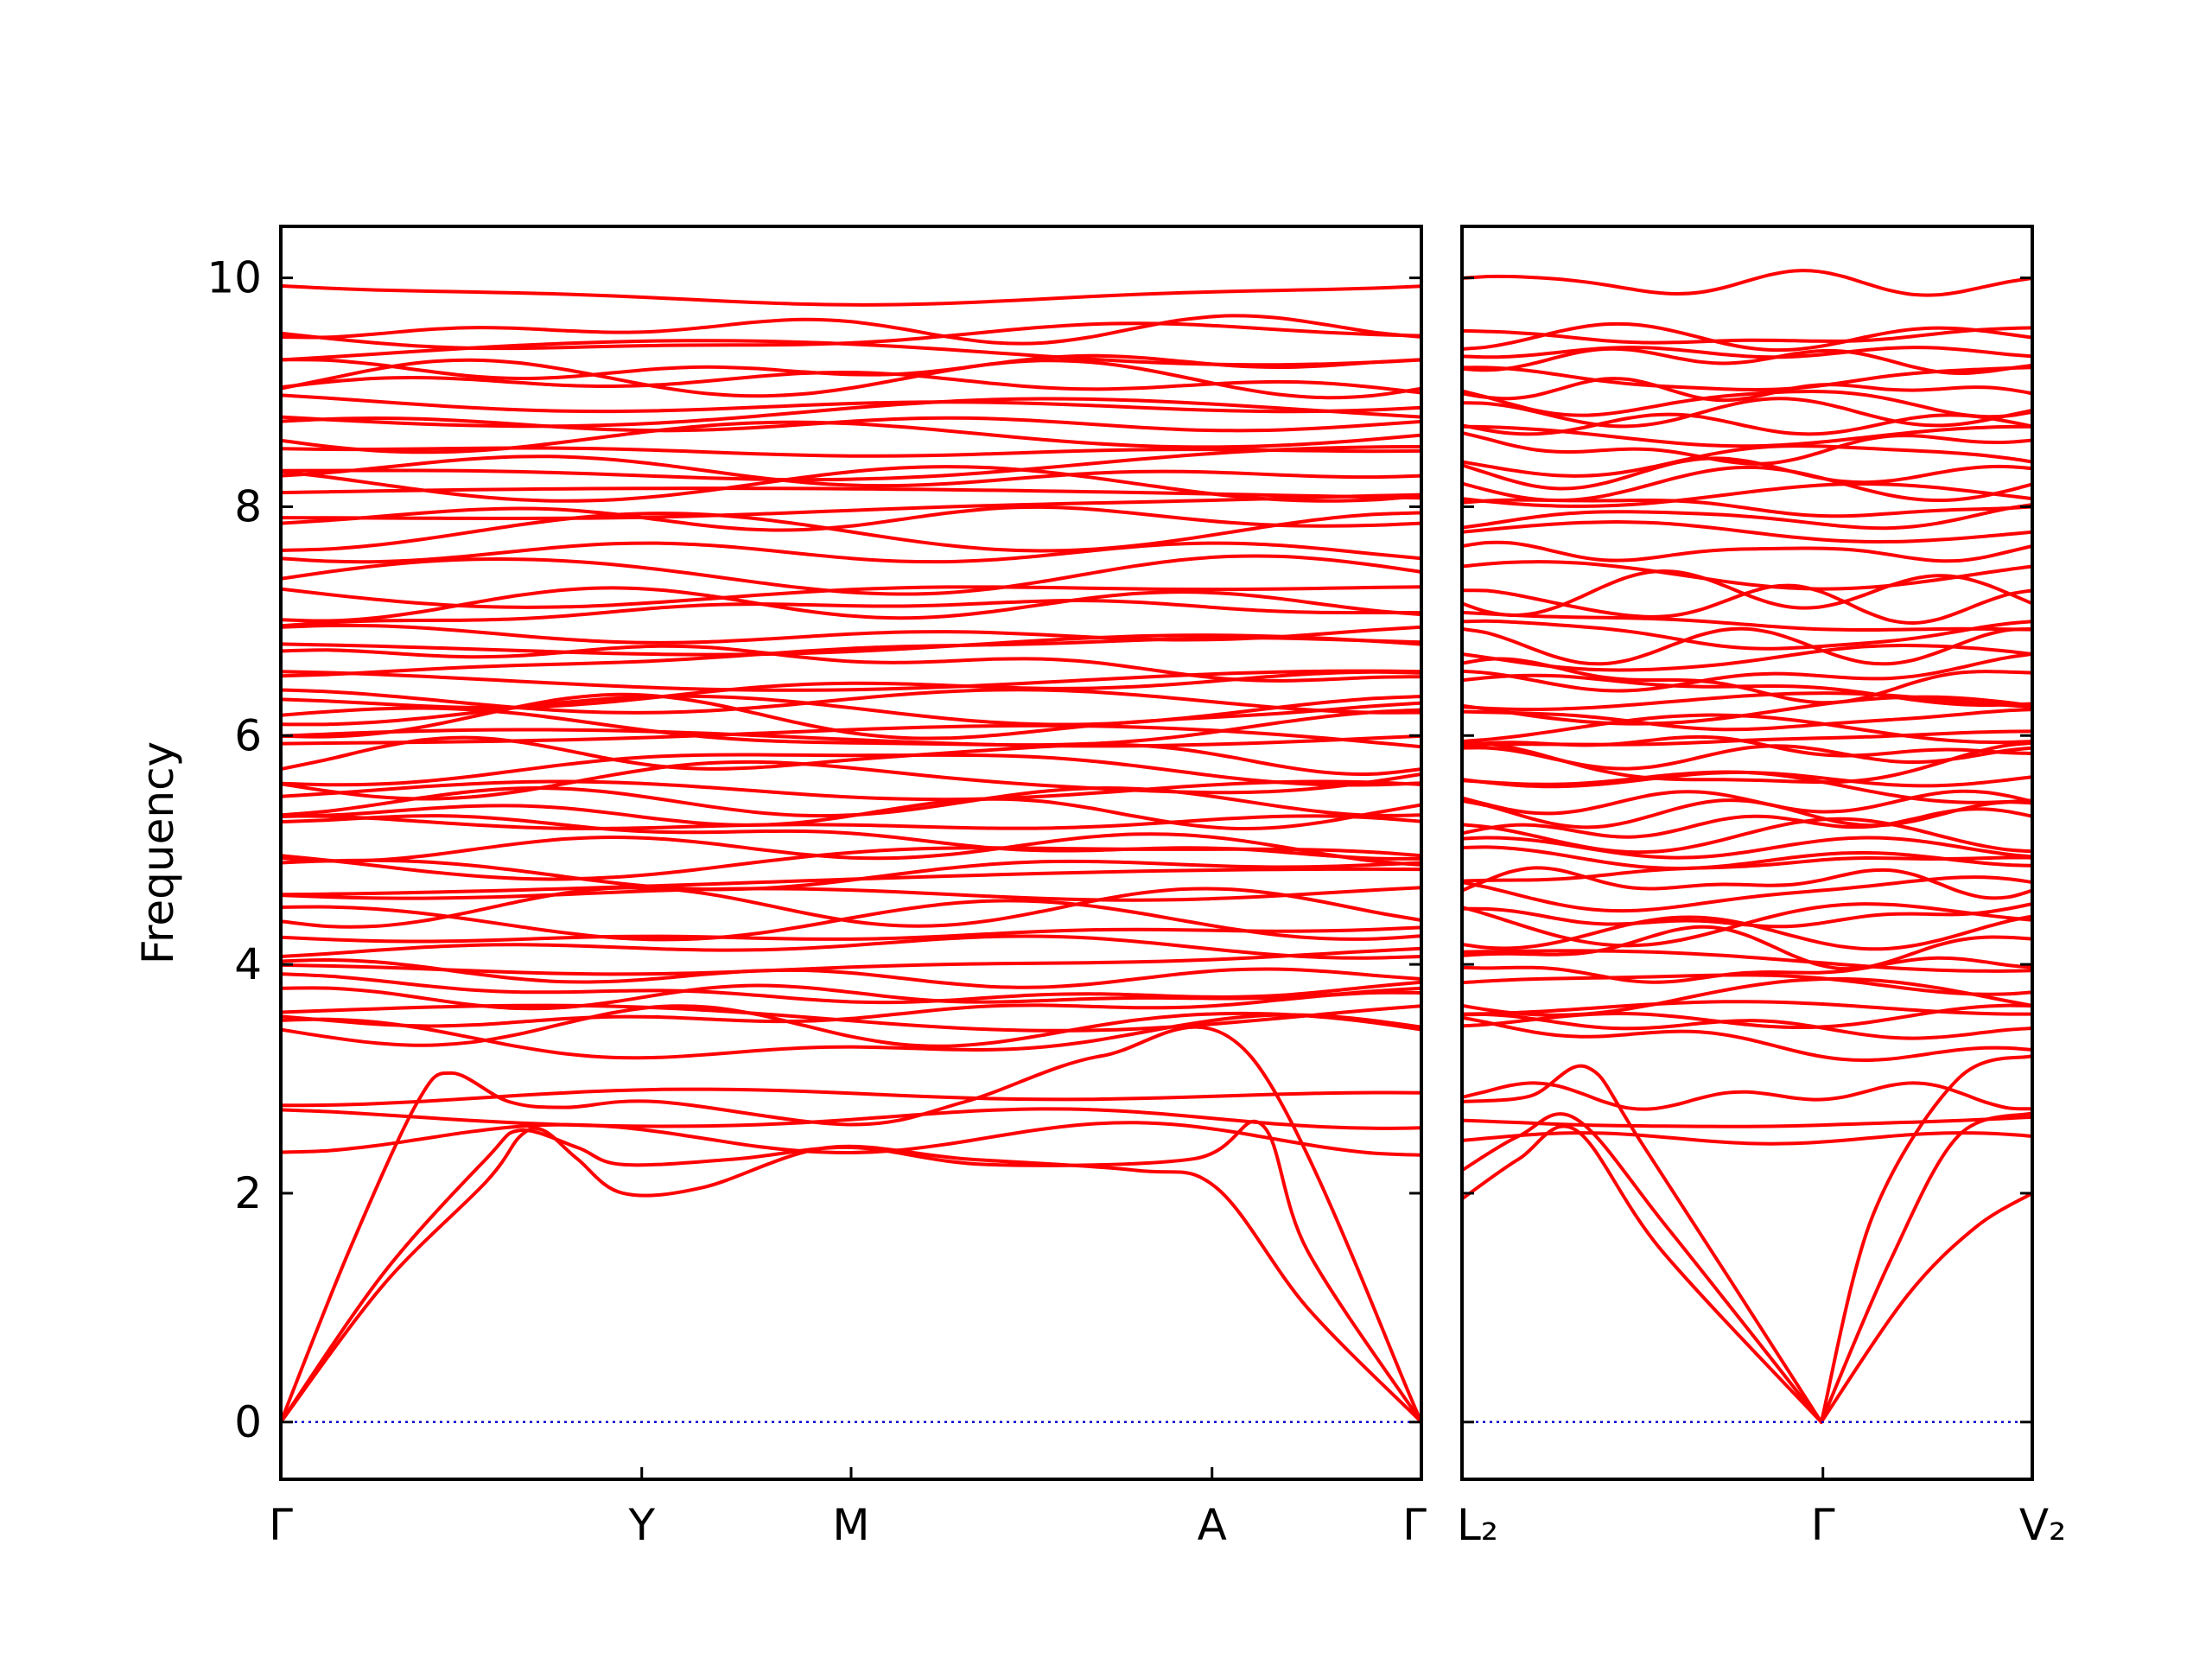 Image resolution: width=2212 pixels, height=1659 pixels. I want to click on xtick-label-left-0: Γ, so click(281, 1525).